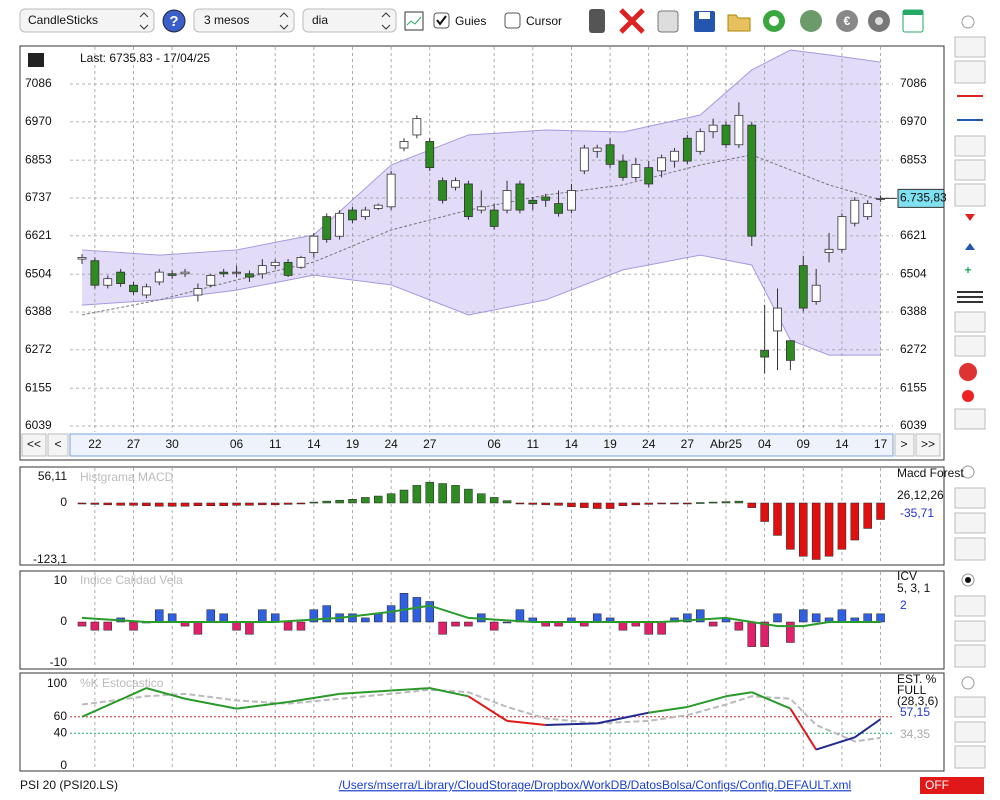  What do you see at coordinates (952, 785) in the screenshot?
I see `status-box` at bounding box center [952, 785].